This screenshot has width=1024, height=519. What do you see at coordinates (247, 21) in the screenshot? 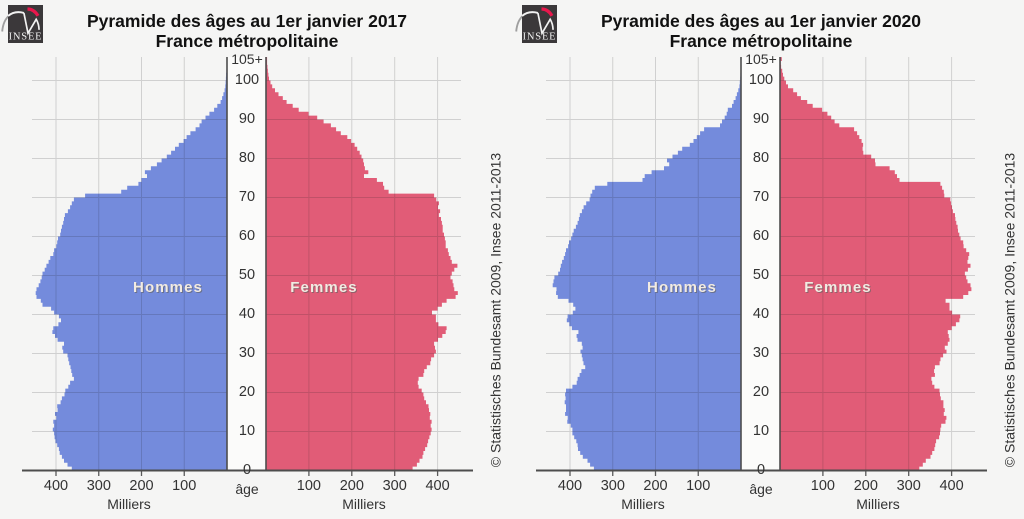
I see `svg-text:Pyramide des âges au 1er janvi: Pyramide des âges au 1er janvier 2017` at bounding box center [247, 21].